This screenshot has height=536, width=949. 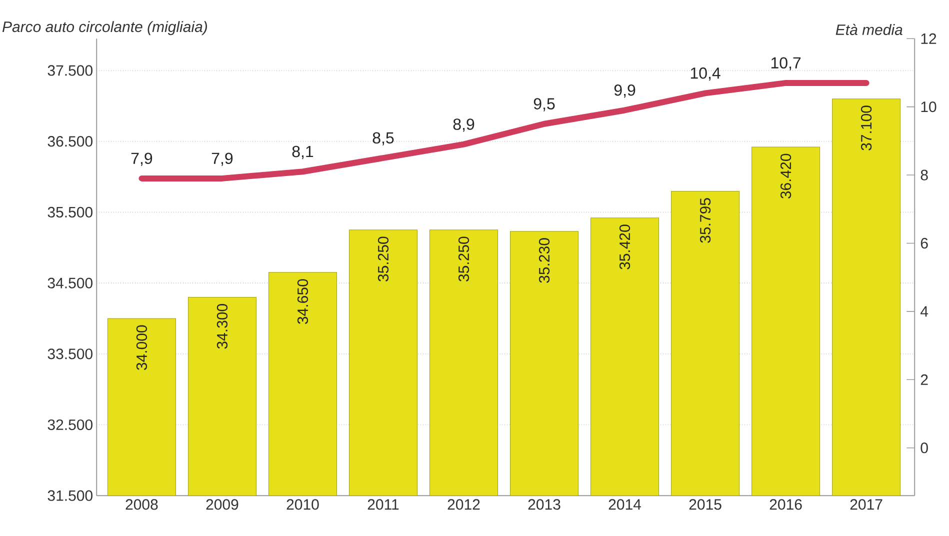 What do you see at coordinates (866, 504) in the screenshot?
I see `x-tick-label: 2017` at bounding box center [866, 504].